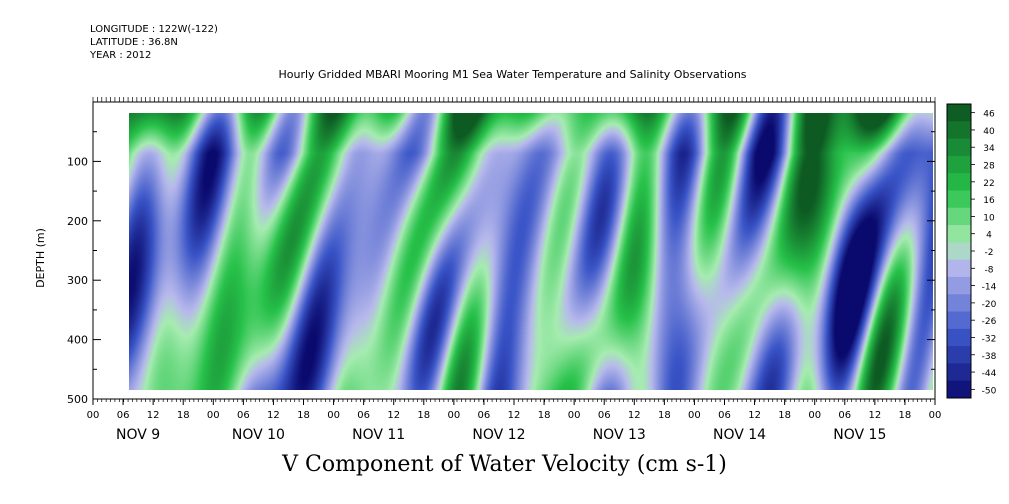  What do you see at coordinates (989, 288) in the screenshot?
I see `colorbar-label: -14` at bounding box center [989, 288].